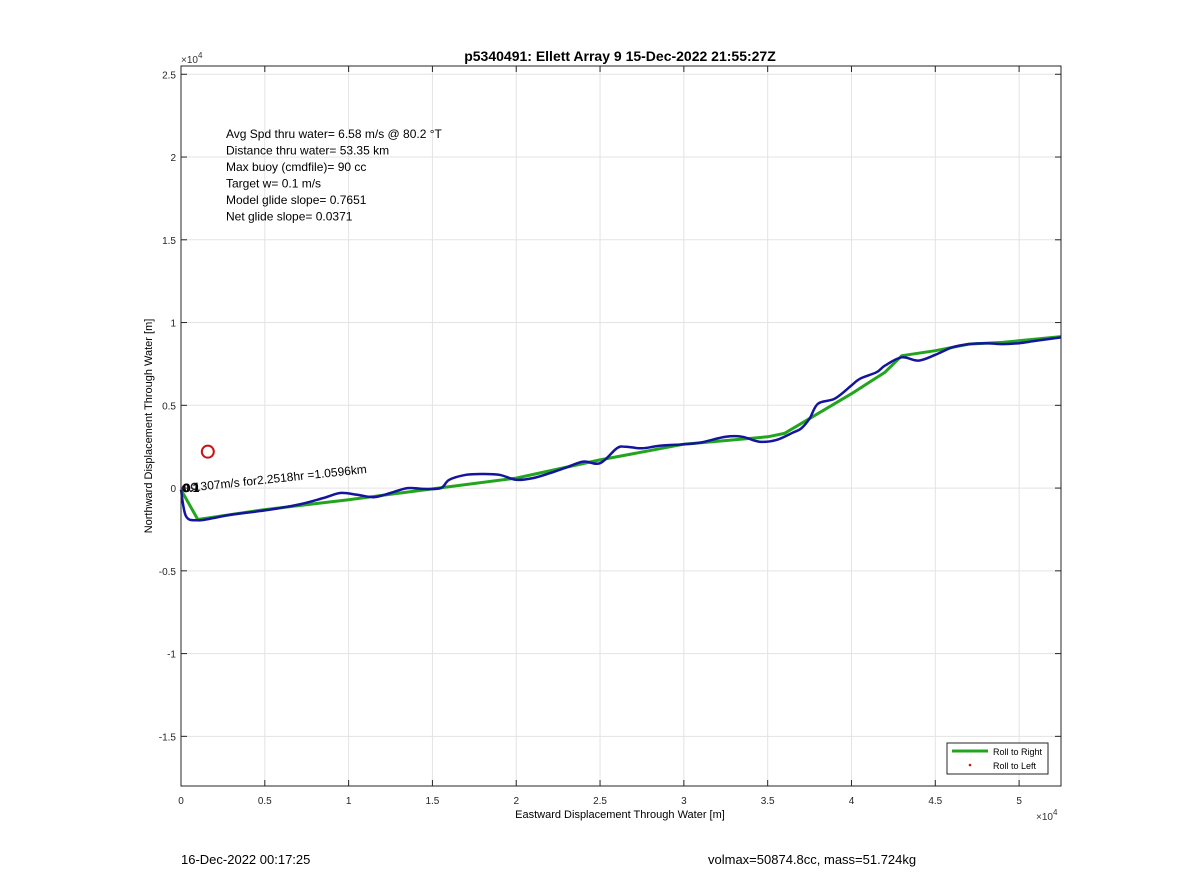 Image resolution: width=1200 pixels, height=885 pixels. I want to click on y-tick-label: 1, so click(173, 324).